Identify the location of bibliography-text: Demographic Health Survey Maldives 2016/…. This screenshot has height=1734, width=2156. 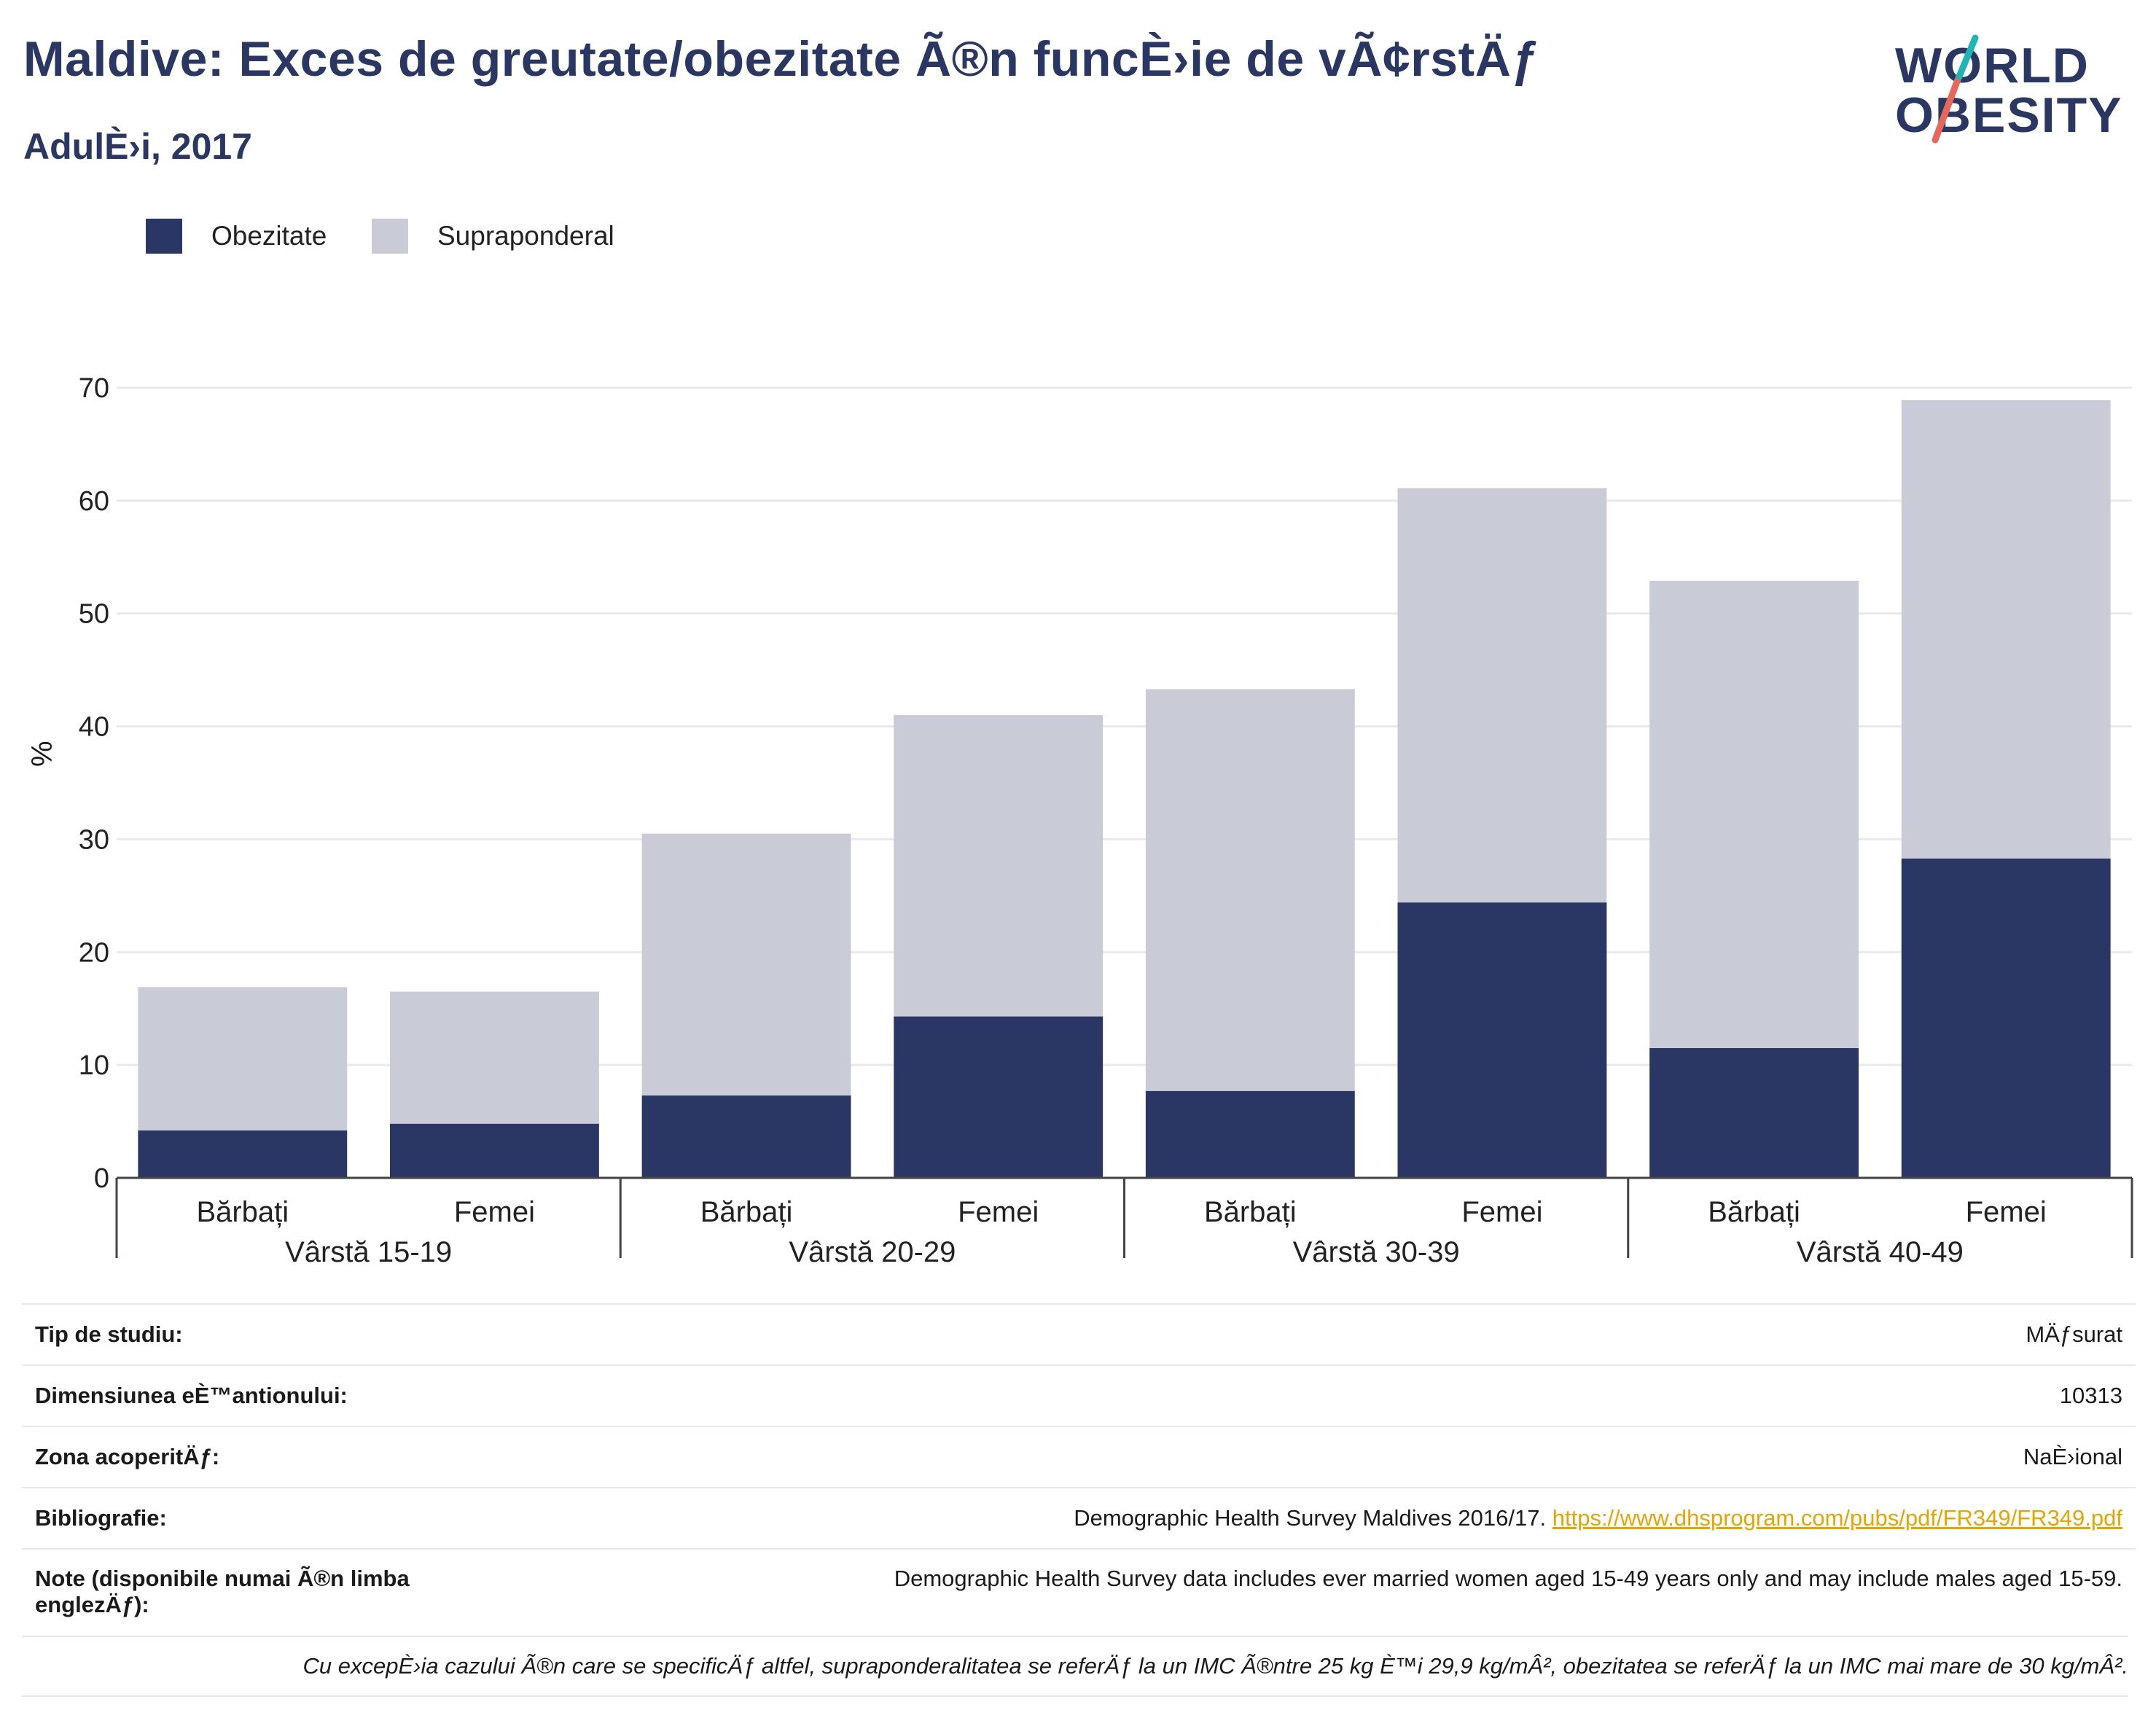
(1311, 1518).